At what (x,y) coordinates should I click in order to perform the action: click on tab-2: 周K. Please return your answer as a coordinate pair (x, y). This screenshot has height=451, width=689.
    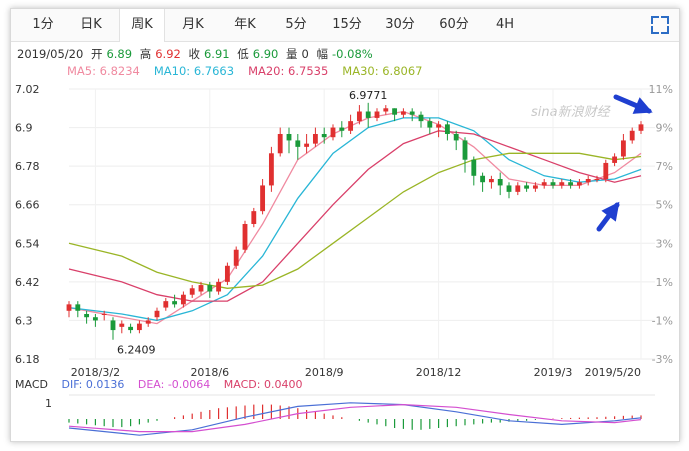
    Looking at the image, I should click on (142, 25).